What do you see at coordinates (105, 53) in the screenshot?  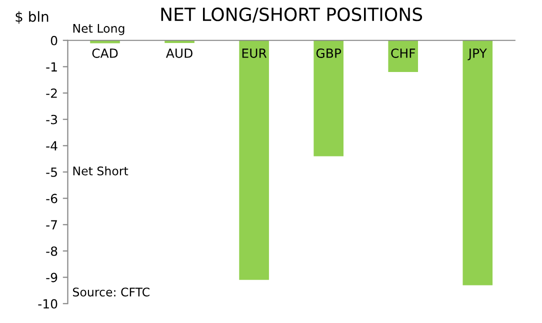 I see `x-tick-label: CAD` at bounding box center [105, 53].